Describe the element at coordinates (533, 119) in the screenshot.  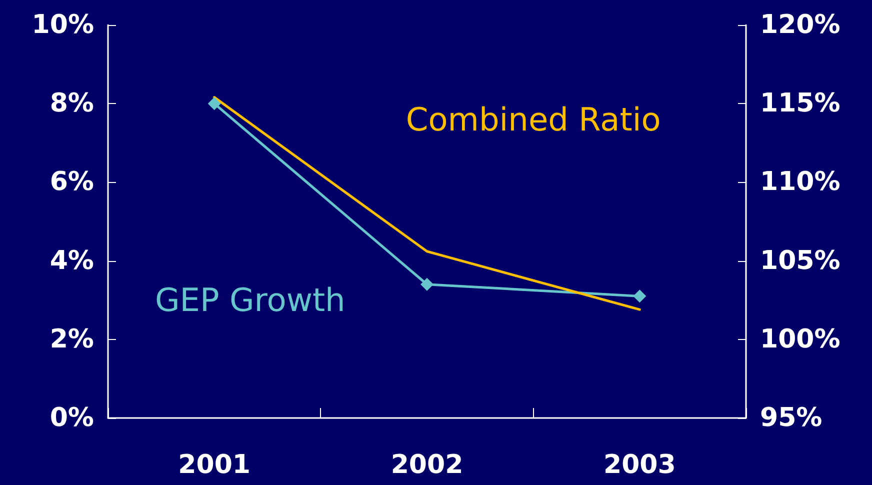
I see `text: Combined Ratio` at that location.